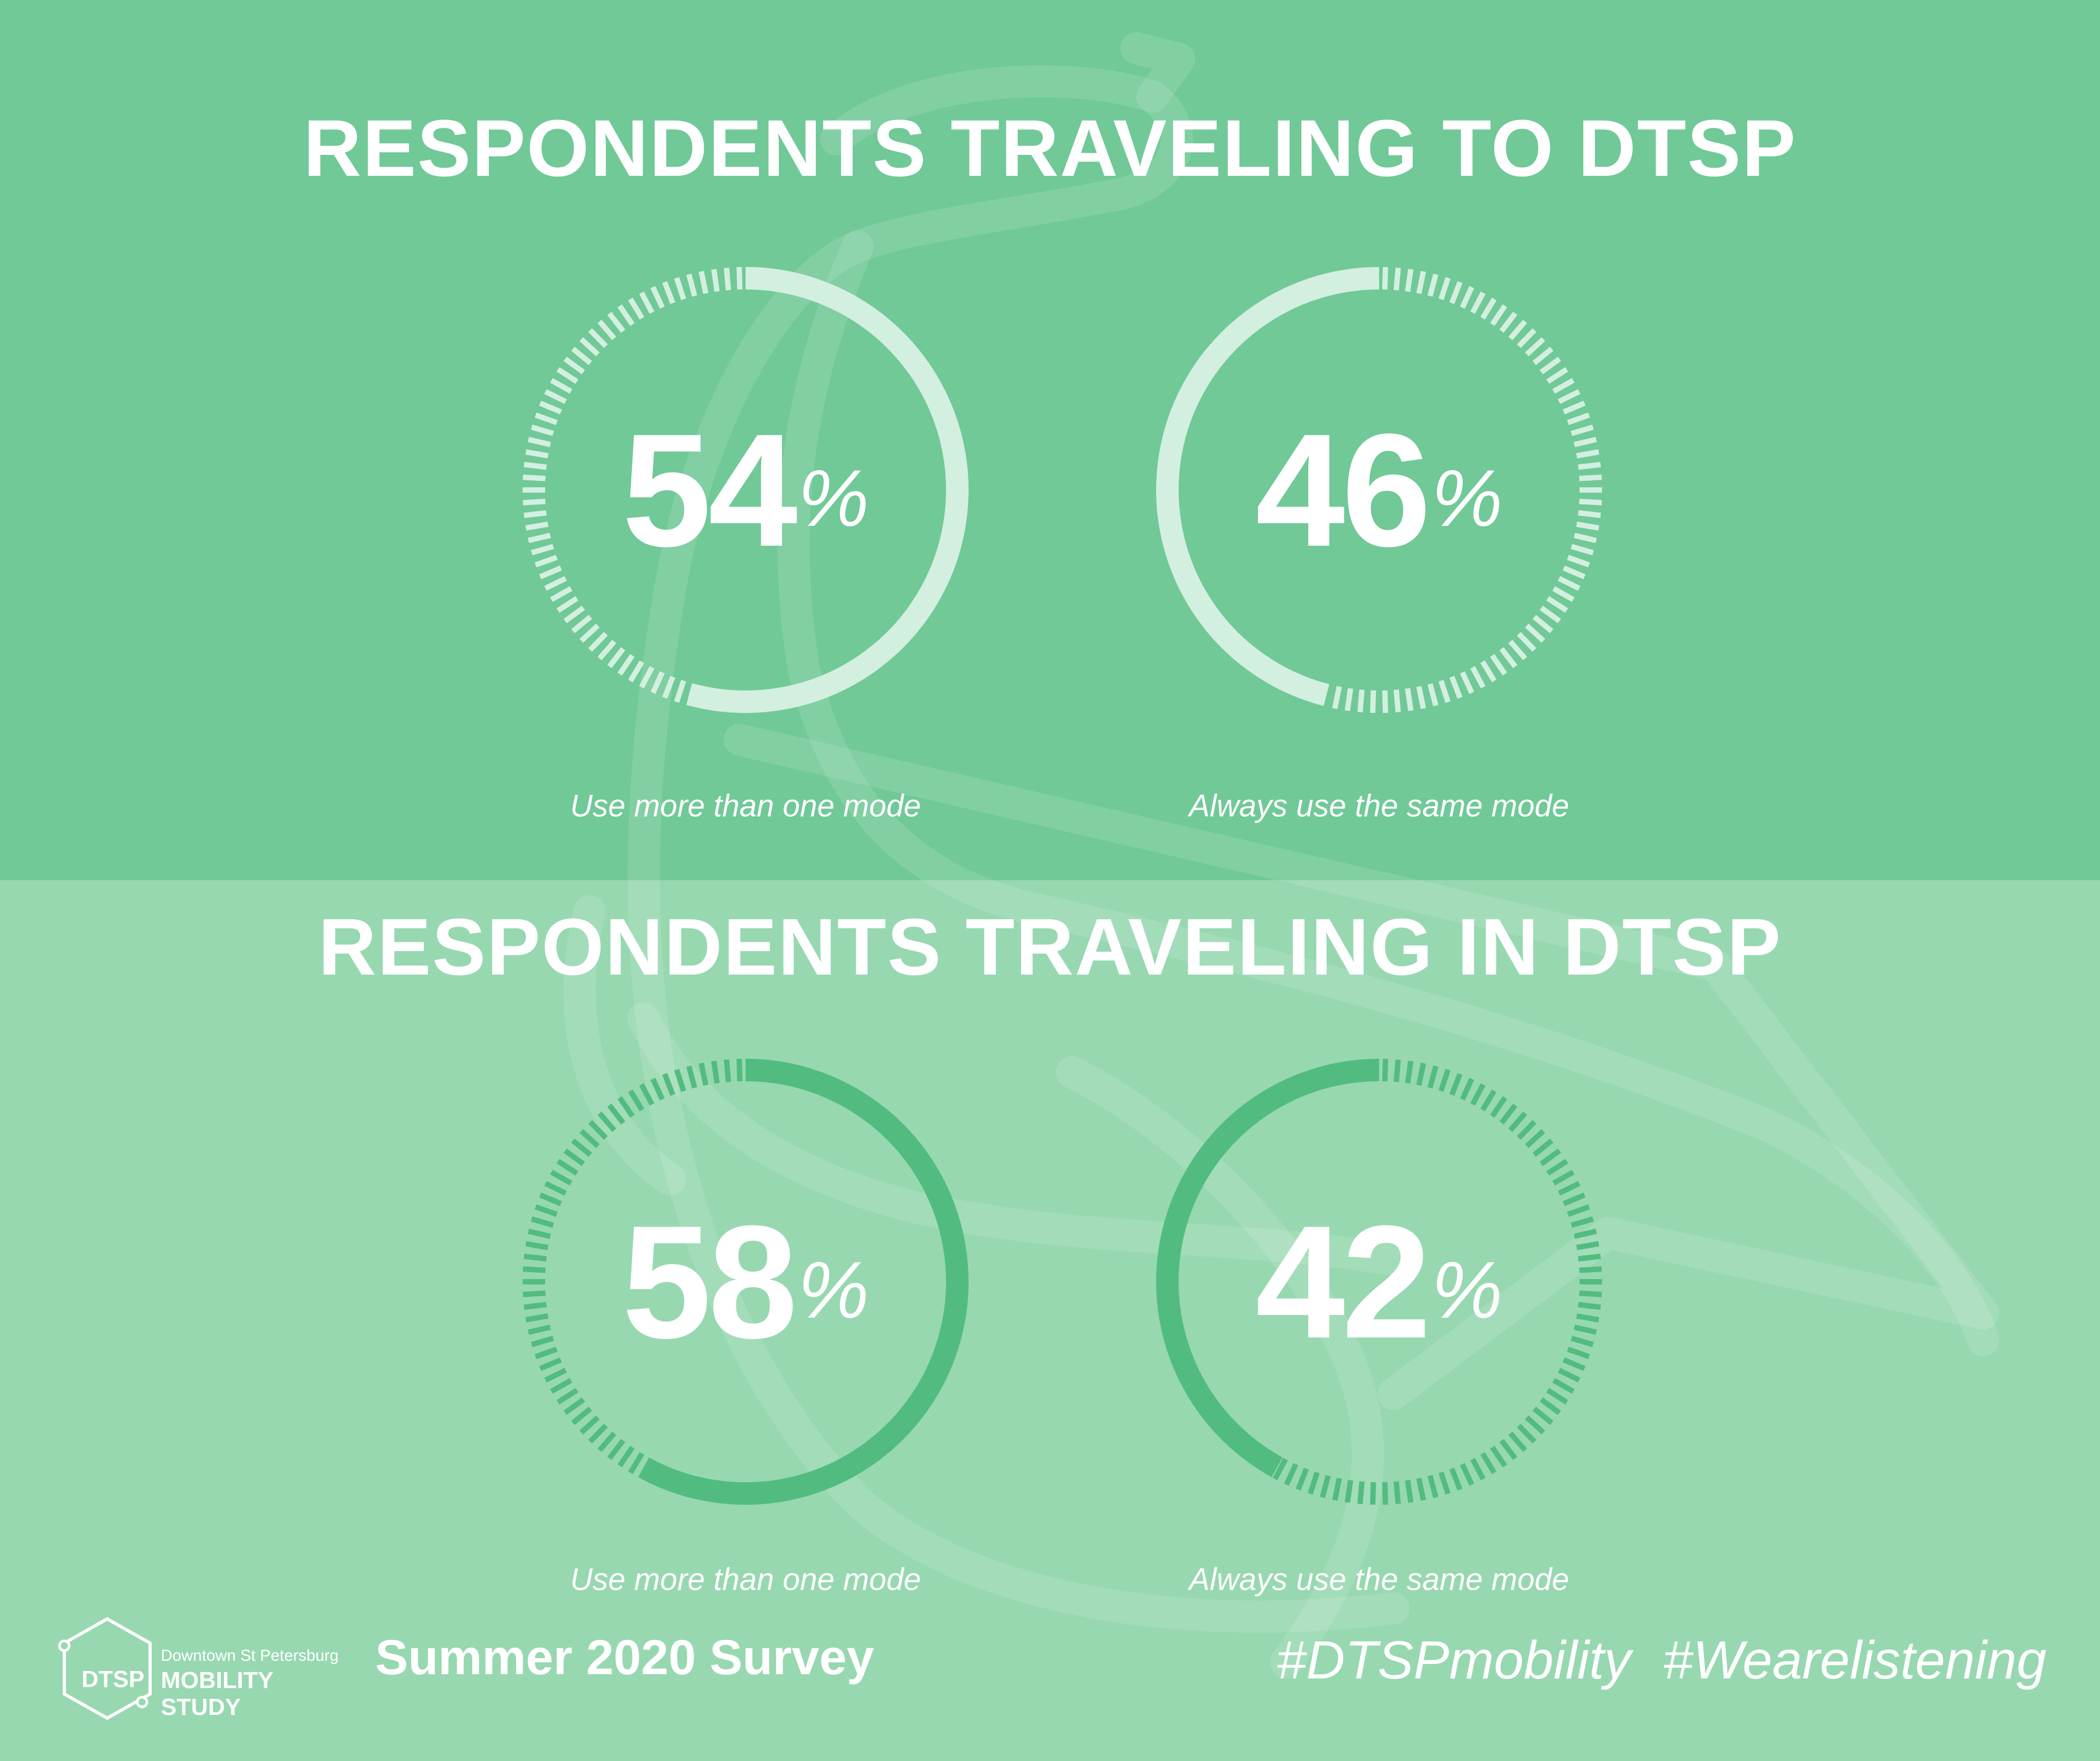 The width and height of the screenshot is (2100, 1761). What do you see at coordinates (1050, 947) in the screenshot?
I see `section-title-bottom: RESPONDENTS TRAVELING IN DTSP` at bounding box center [1050, 947].